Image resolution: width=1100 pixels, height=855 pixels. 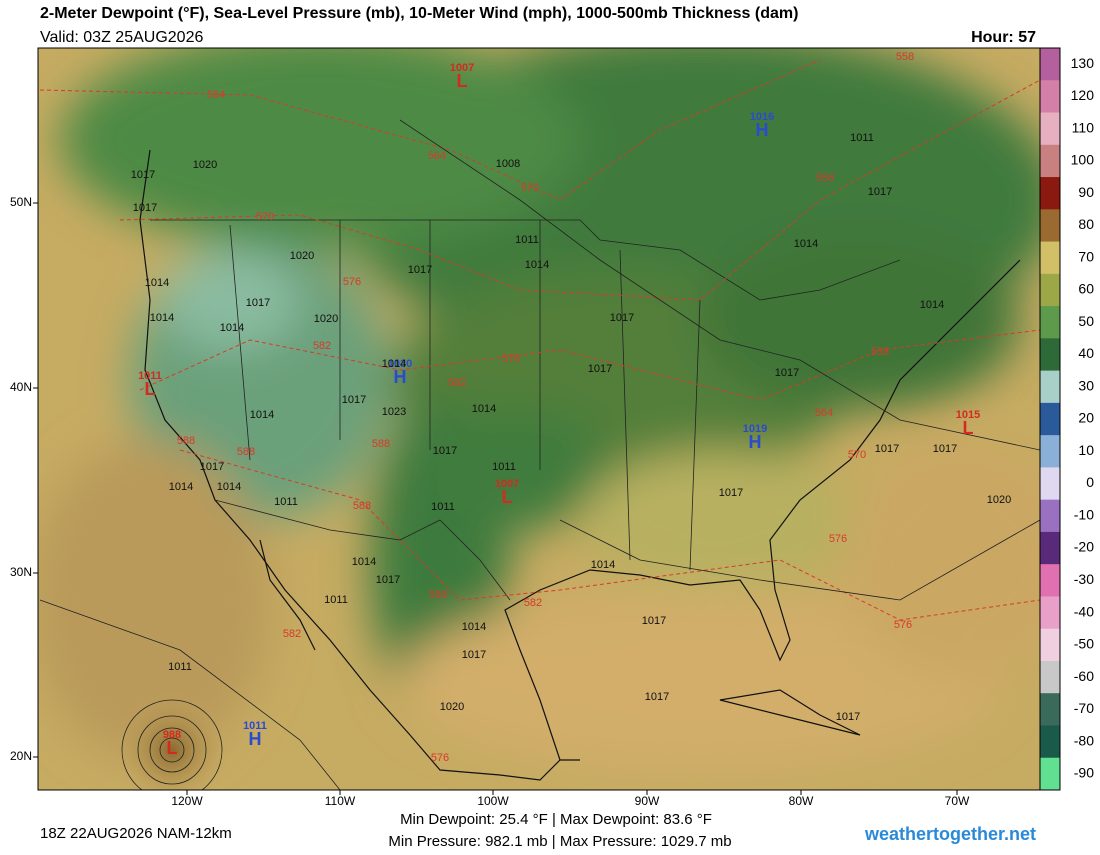 I want to click on valid-time: Valid: 03Z 25AUG2026, so click(x=121, y=37).